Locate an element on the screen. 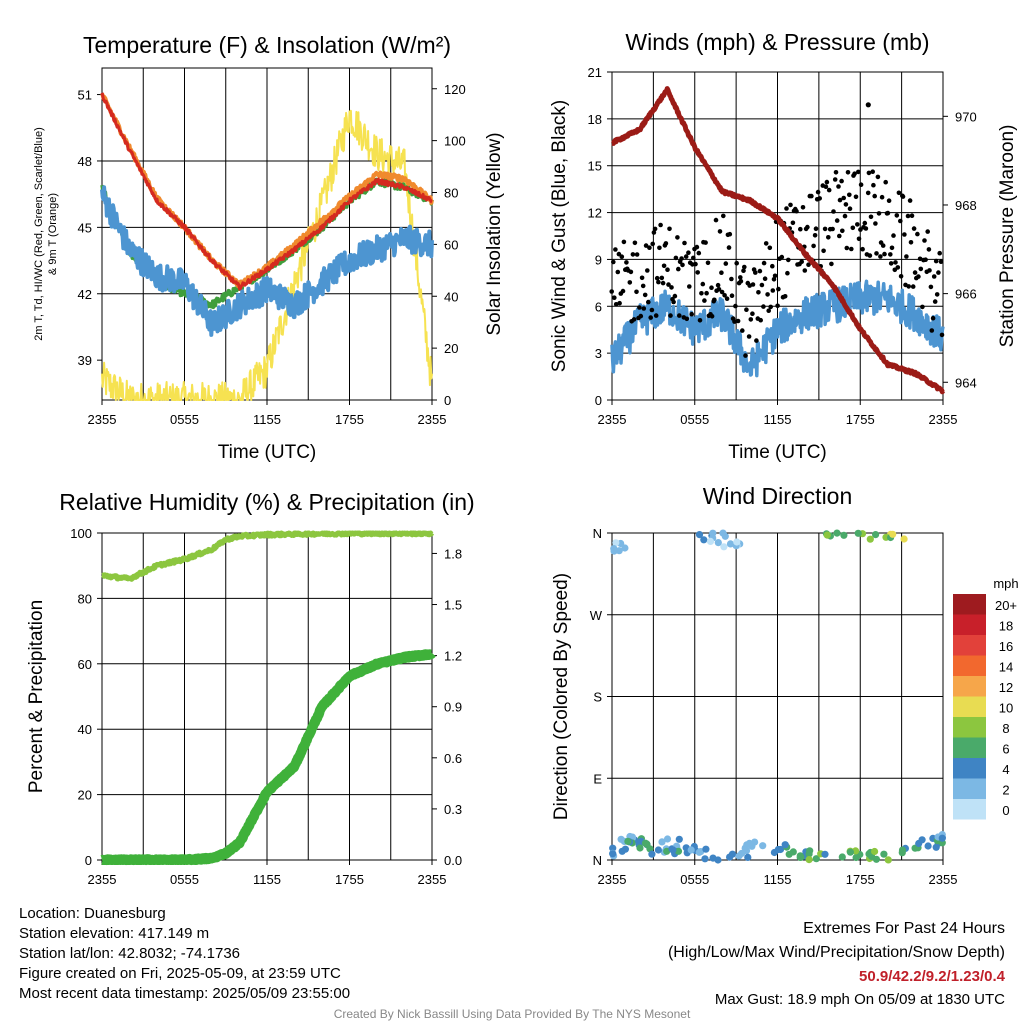 The image size is (1024, 1024). precipitation-series-line is located at coordinates (267, 756).